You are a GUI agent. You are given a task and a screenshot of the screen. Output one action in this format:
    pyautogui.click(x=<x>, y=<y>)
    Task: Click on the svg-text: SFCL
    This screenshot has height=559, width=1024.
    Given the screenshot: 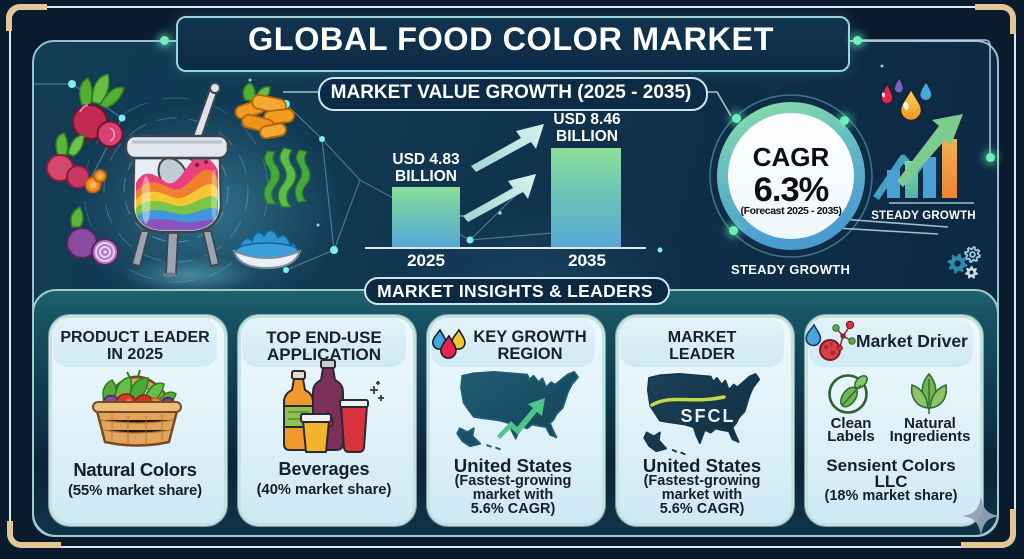 What is the action you would take?
    pyautogui.click(x=708, y=416)
    